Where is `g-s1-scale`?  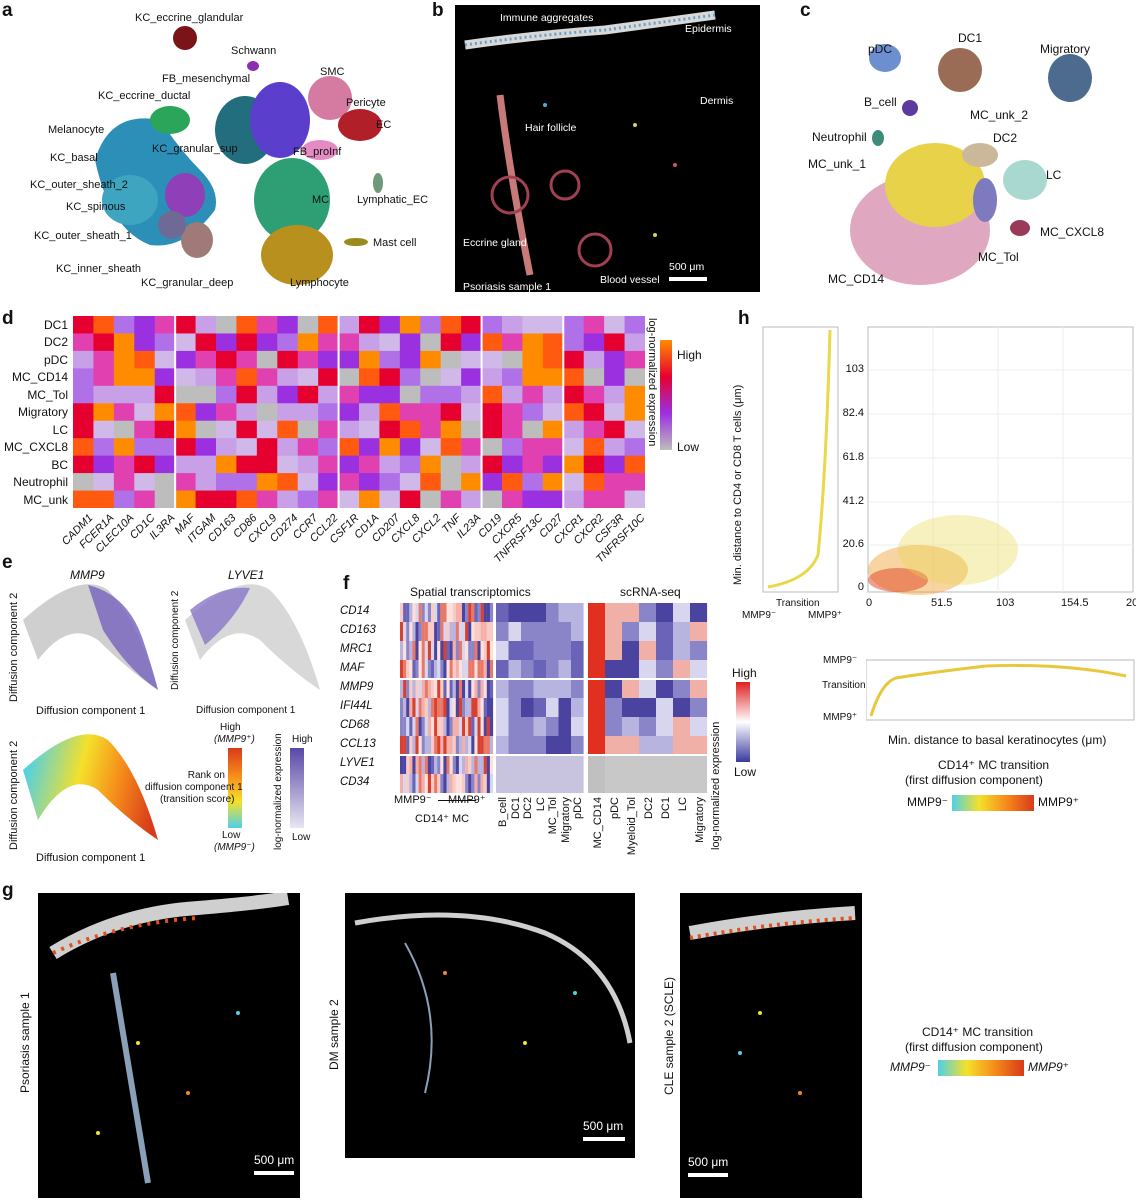 g-s1-scale is located at coordinates (274, 1173).